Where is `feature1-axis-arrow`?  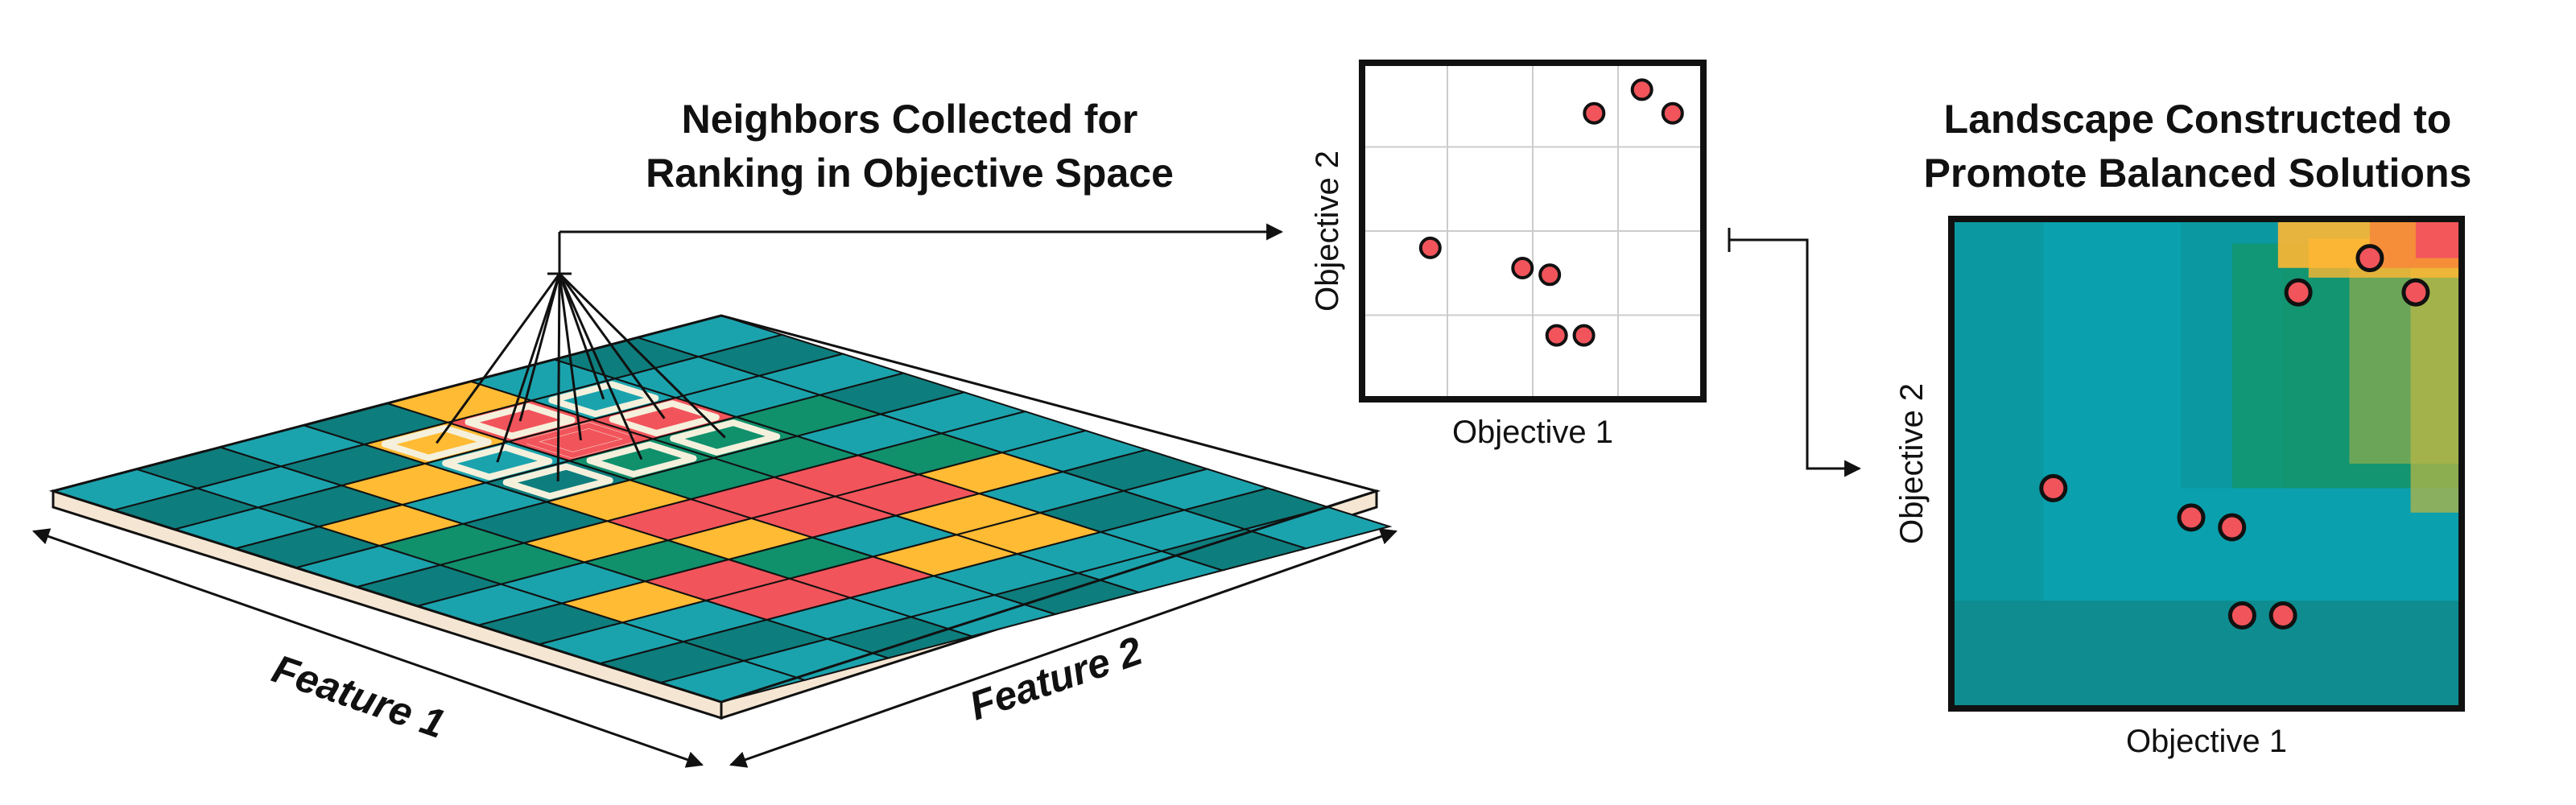
feature1-axis-arrow is located at coordinates (368, 648).